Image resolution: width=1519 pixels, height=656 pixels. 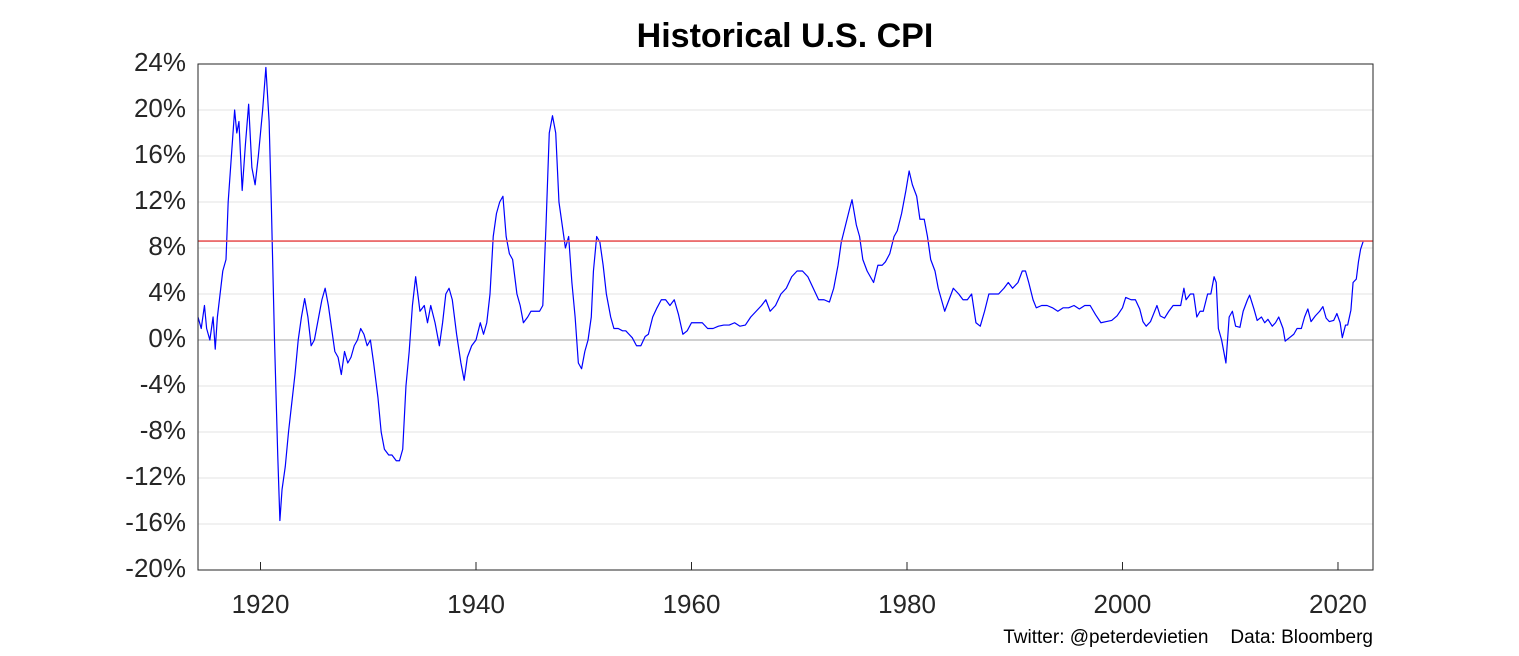 What do you see at coordinates (785, 36) in the screenshot?
I see `chart-title: Historical U.S. CPI` at bounding box center [785, 36].